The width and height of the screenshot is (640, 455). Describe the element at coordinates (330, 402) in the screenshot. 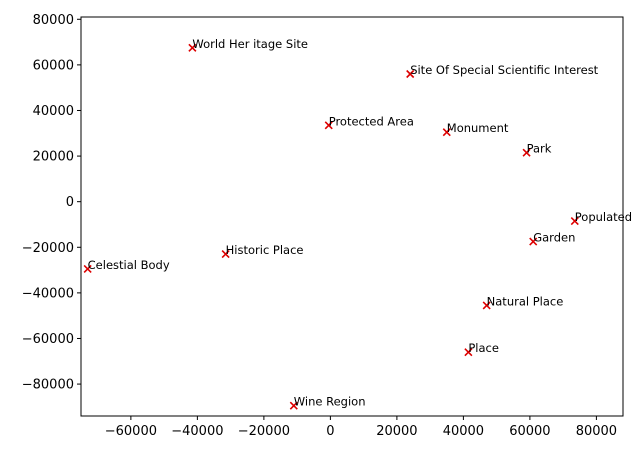

I see `point-label: Wine Region` at that location.